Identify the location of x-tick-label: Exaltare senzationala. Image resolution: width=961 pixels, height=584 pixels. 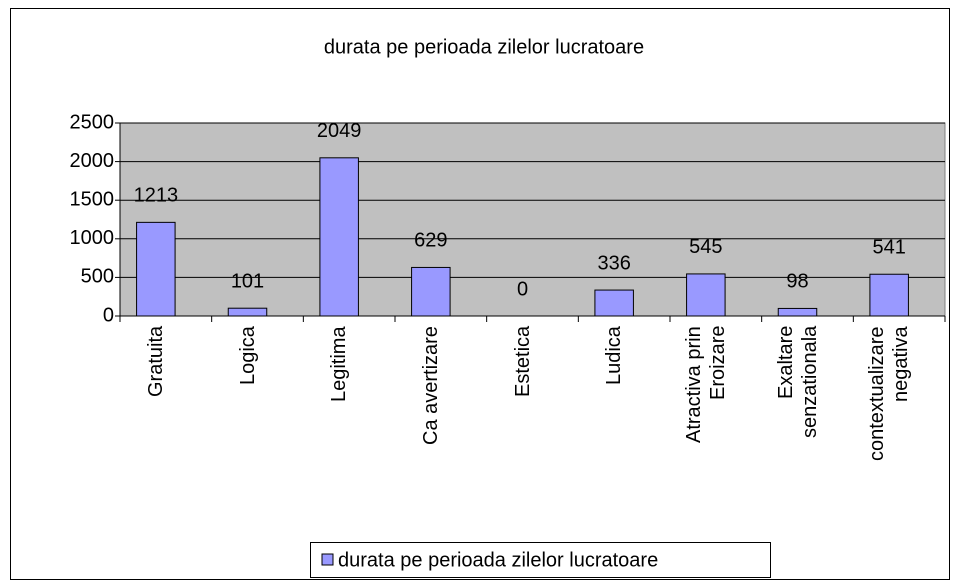
(797, 382).